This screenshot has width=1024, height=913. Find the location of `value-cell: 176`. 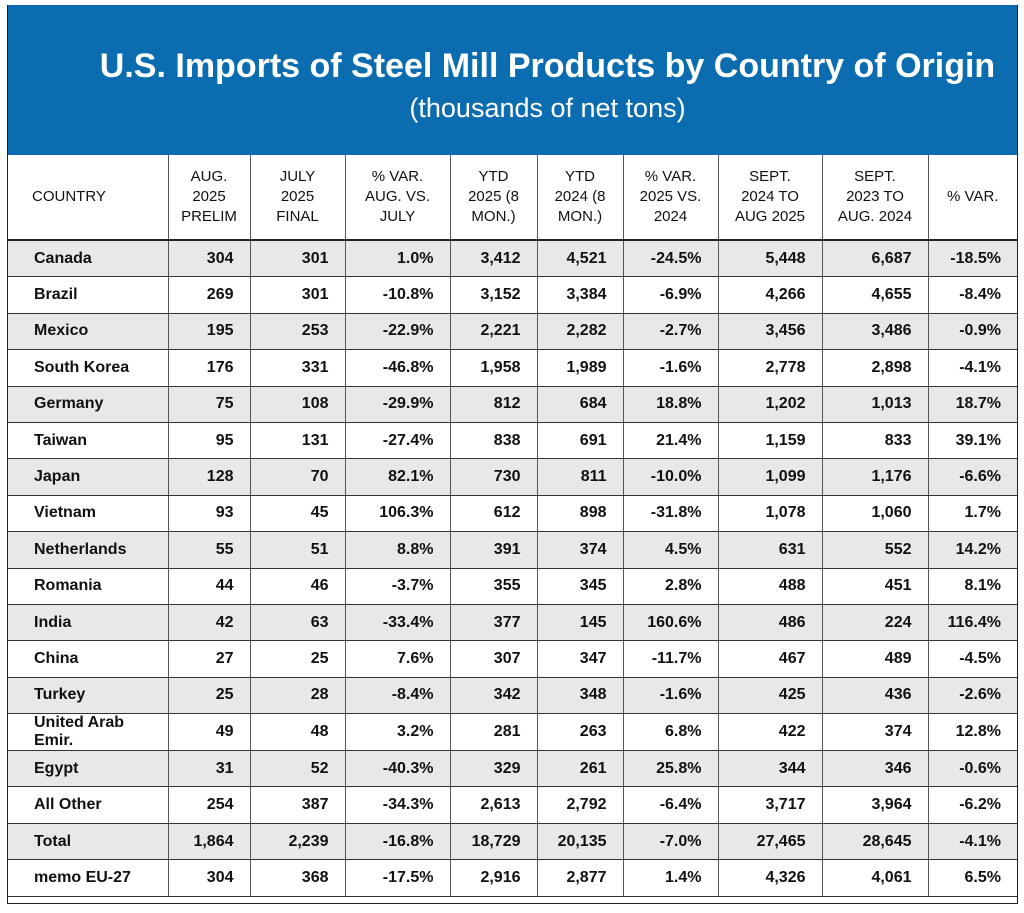

value-cell: 176 is located at coordinates (208, 368).